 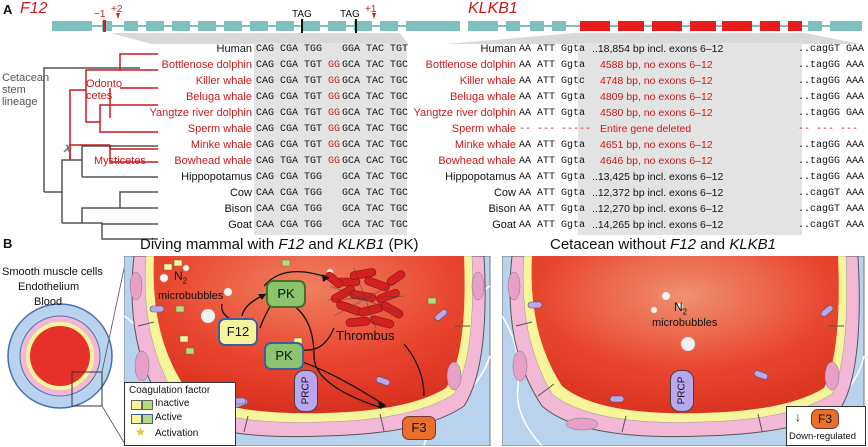 What do you see at coordinates (120, 161) in the screenshot?
I see `mysticetes-label: Mysticetes` at bounding box center [120, 161].